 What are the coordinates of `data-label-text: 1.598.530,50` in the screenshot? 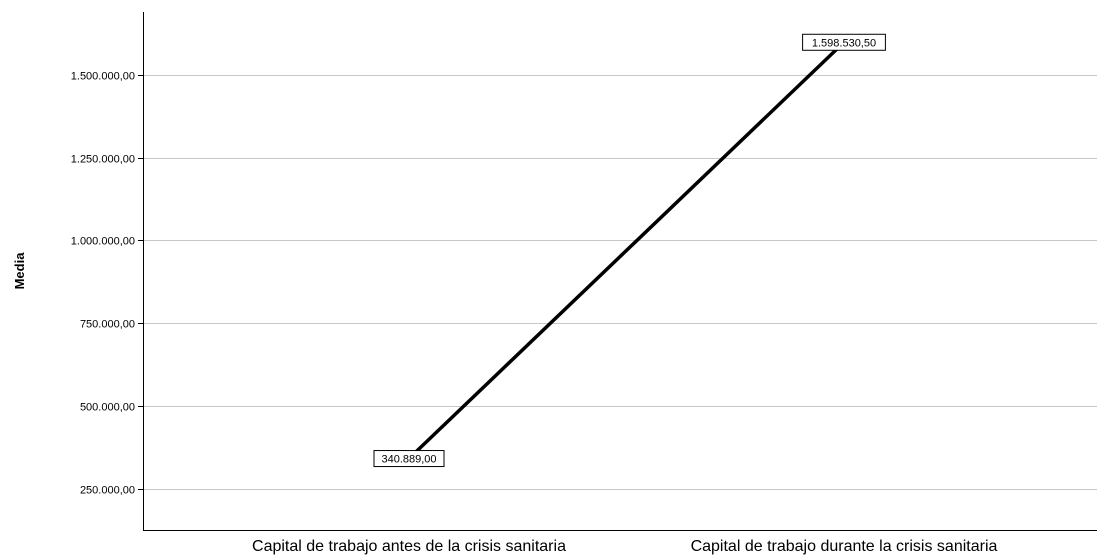 It's located at (844, 43).